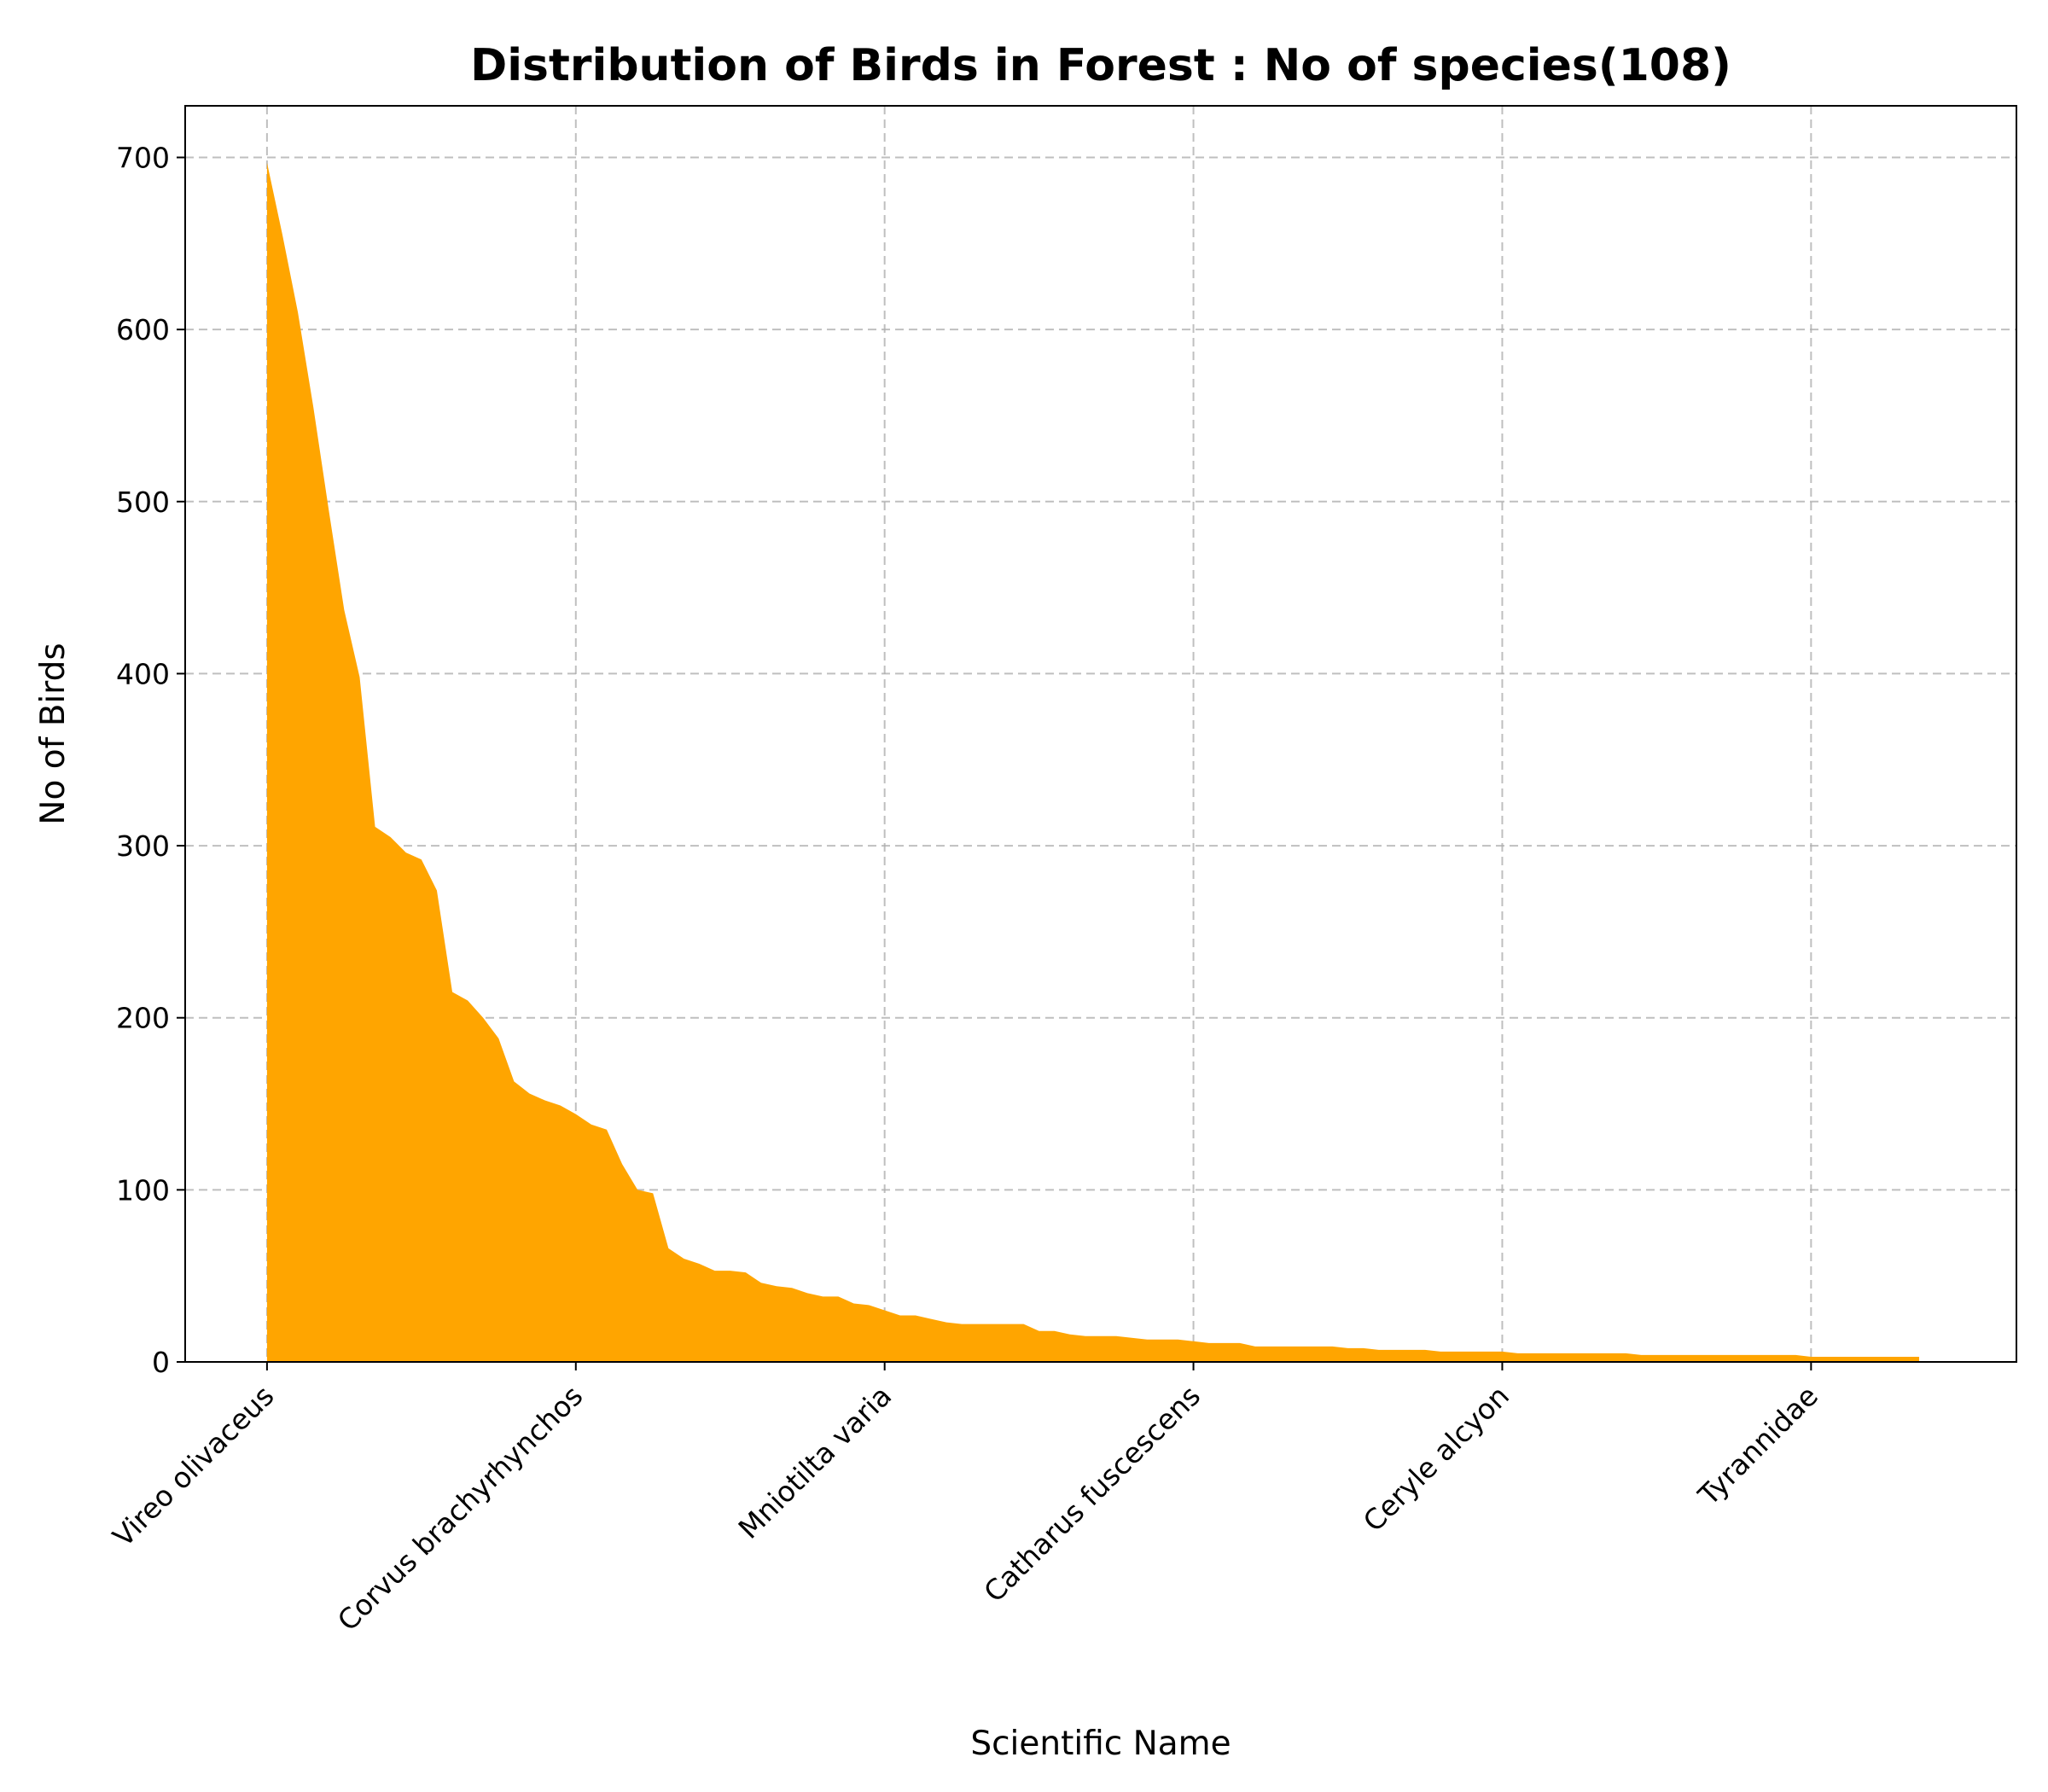 This screenshot has width=2048, height=1792. What do you see at coordinates (143, 329) in the screenshot?
I see `y-tick-label: 600` at bounding box center [143, 329].